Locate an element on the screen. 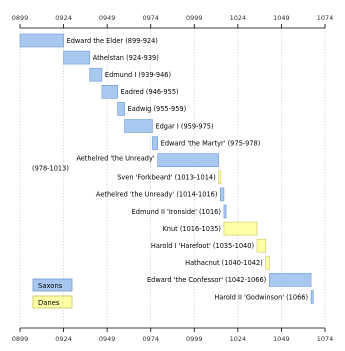 This screenshot has height=351, width=345. reign-label: Athelstan (924-939) is located at coordinates (126, 58).